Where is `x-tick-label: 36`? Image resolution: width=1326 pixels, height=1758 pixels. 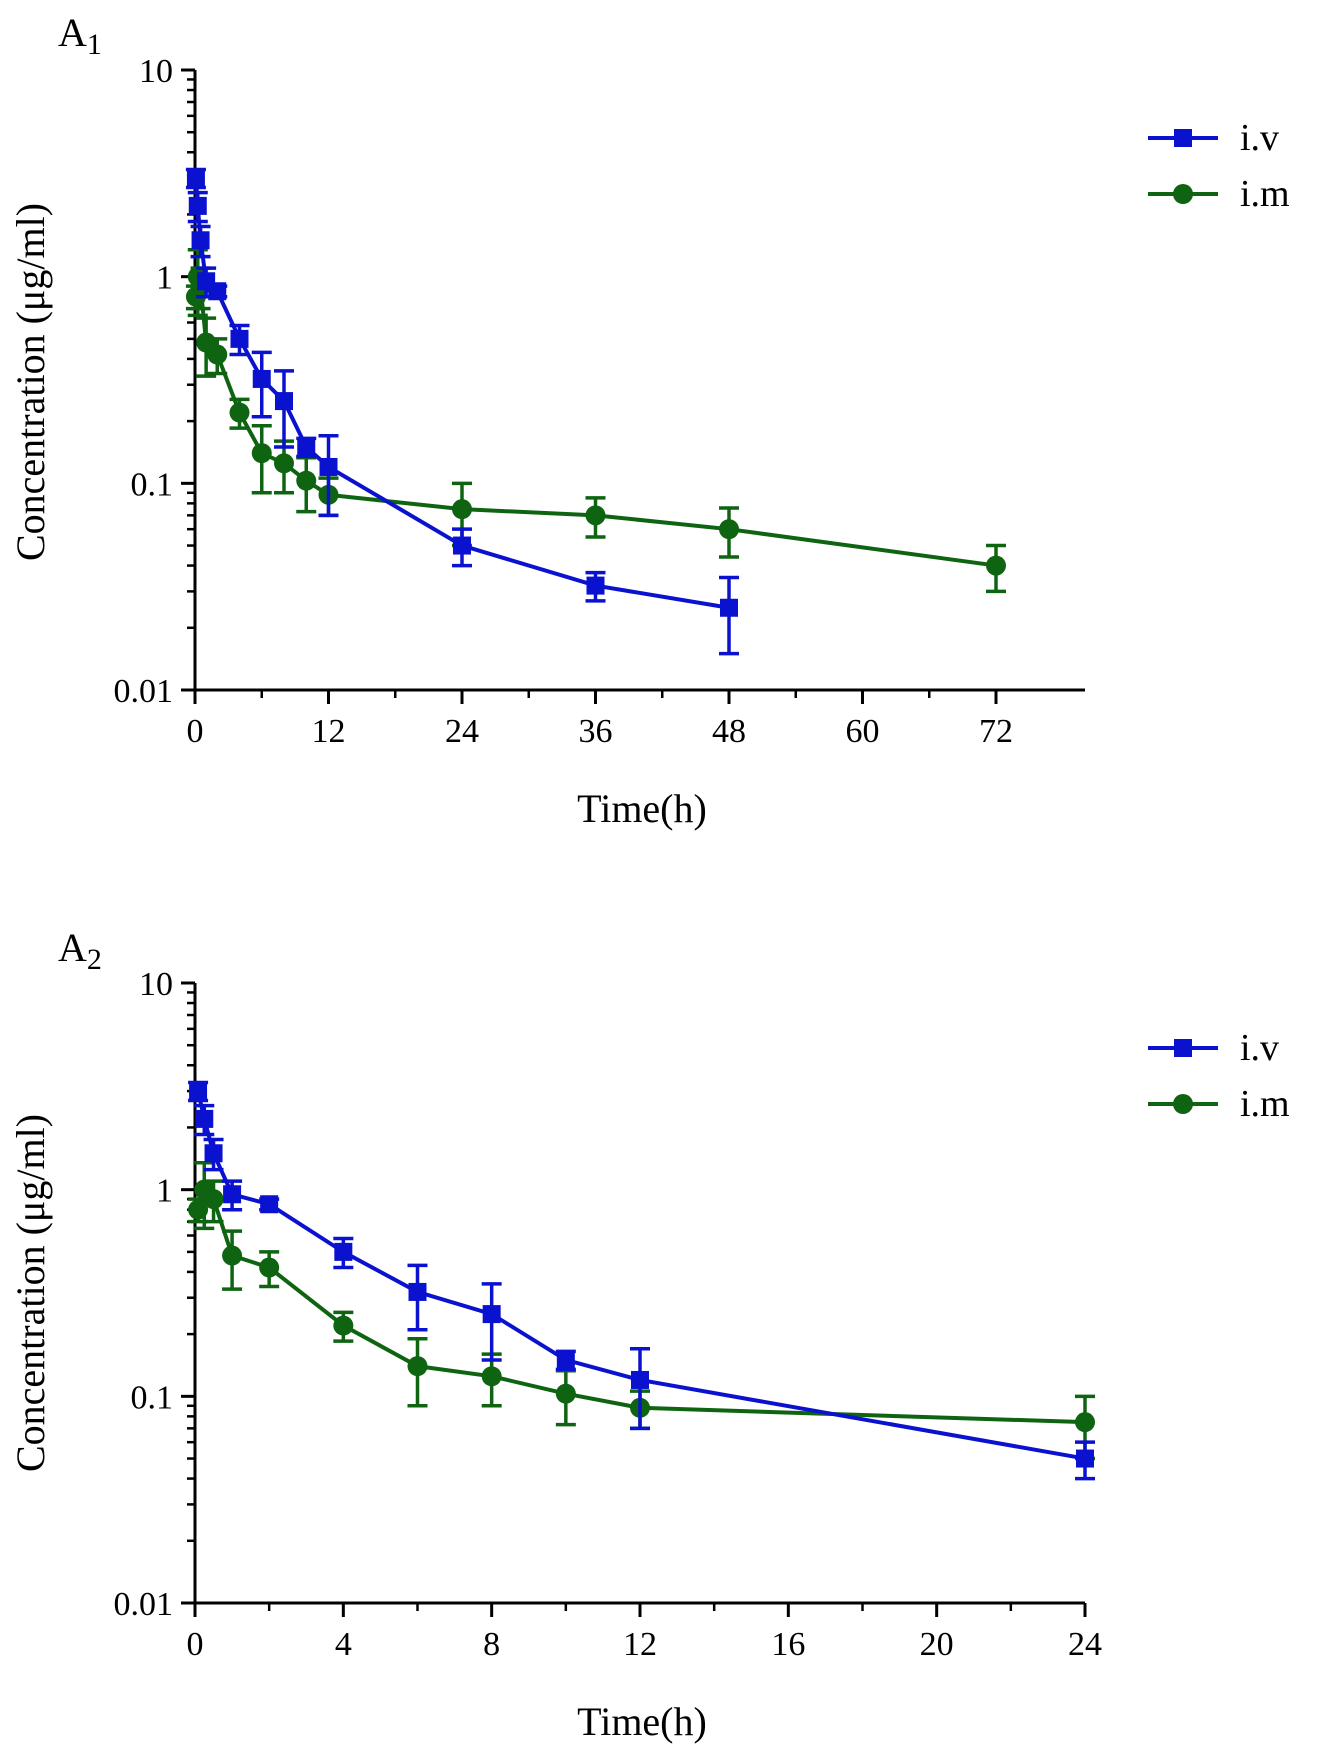
x-tick-label: 36 is located at coordinates (596, 731).